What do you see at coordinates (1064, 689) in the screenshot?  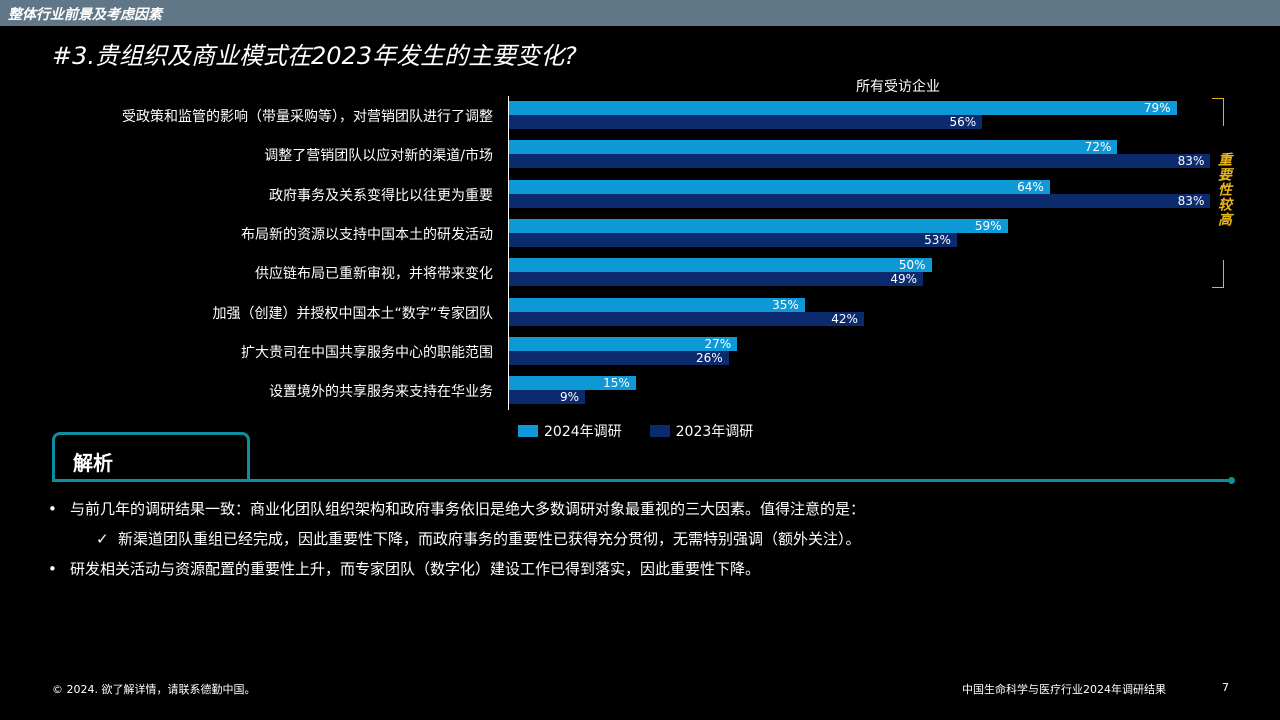 I see `footer-report-title: 中国生命科学与医疗行业2024年调研结果` at bounding box center [1064, 689].